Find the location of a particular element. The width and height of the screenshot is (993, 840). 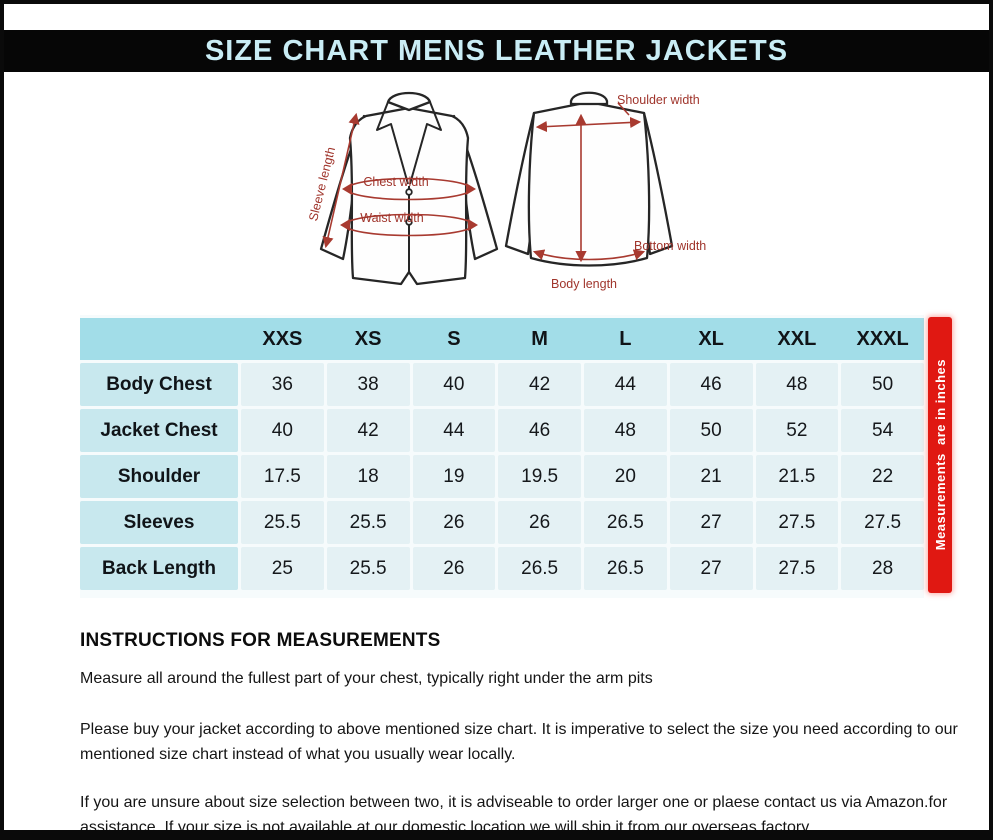

units-note-text: Measurements are in inches is located at coordinates (940, 455).